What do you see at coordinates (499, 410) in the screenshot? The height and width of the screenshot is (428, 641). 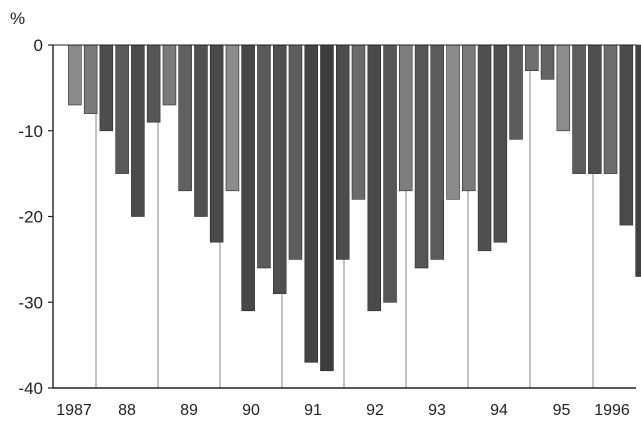 I see `x-tick-label: 94` at bounding box center [499, 410].